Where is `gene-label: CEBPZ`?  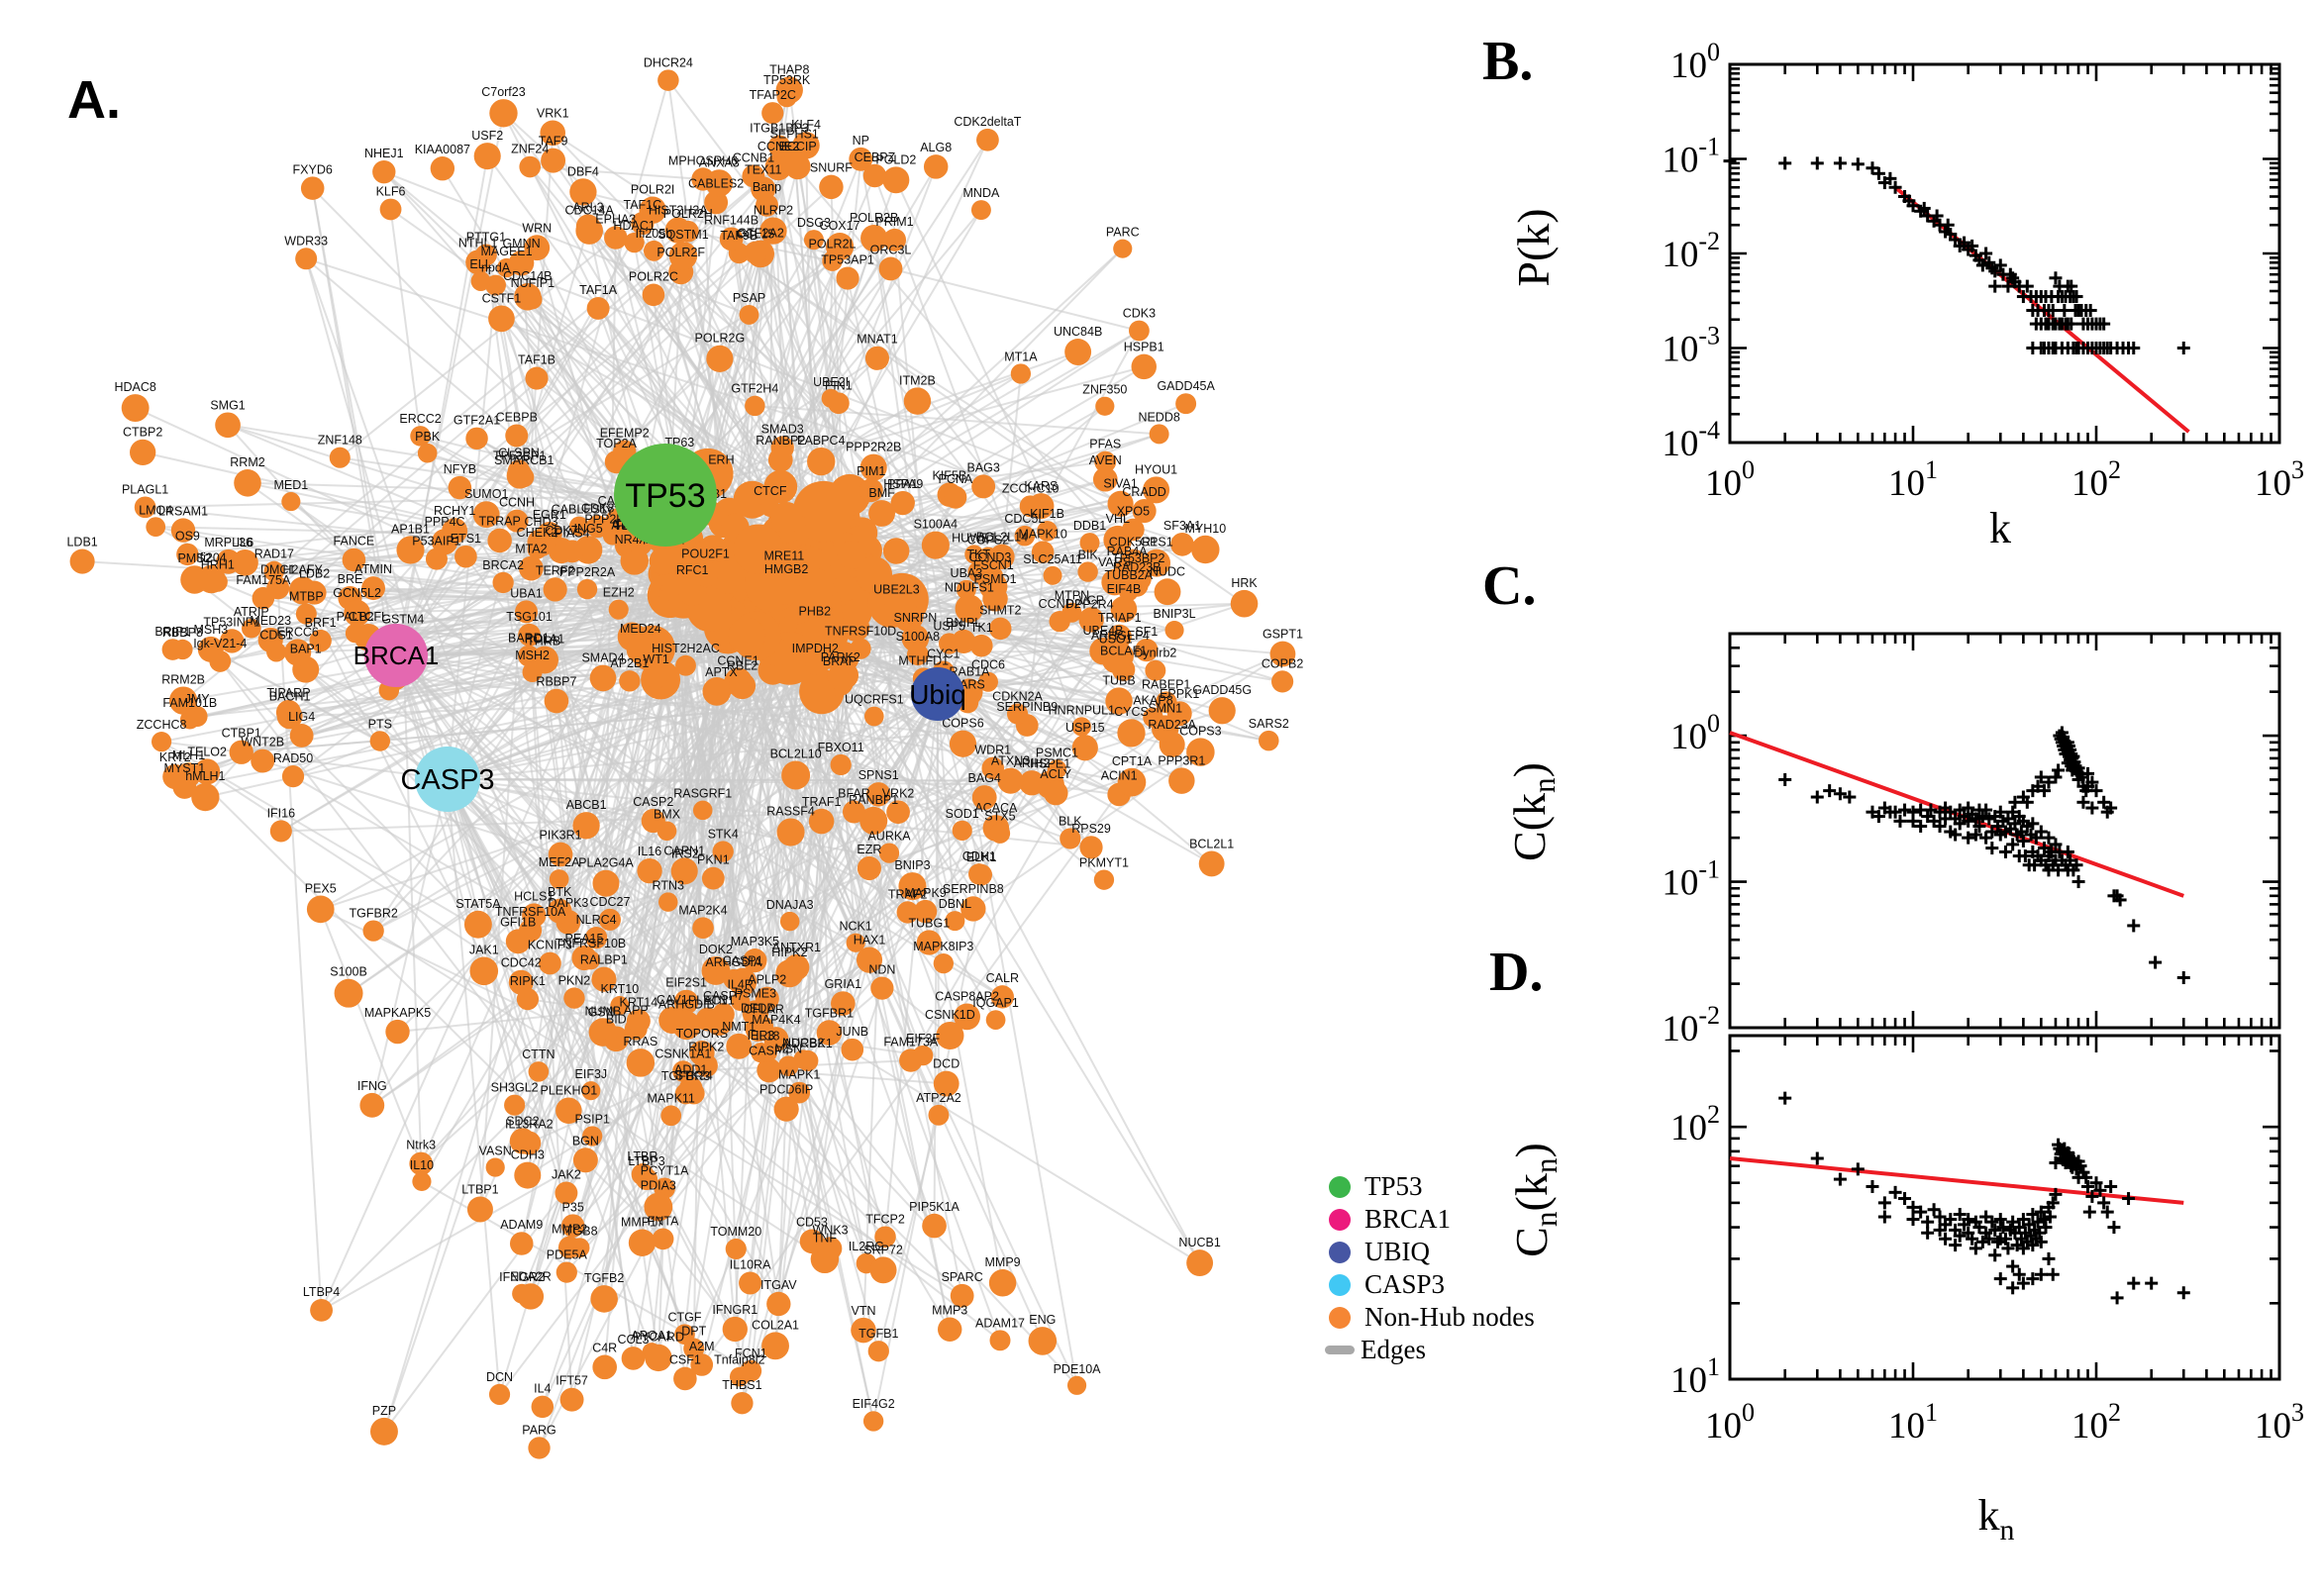
gene-label: CEBPZ is located at coordinates (876, 157).